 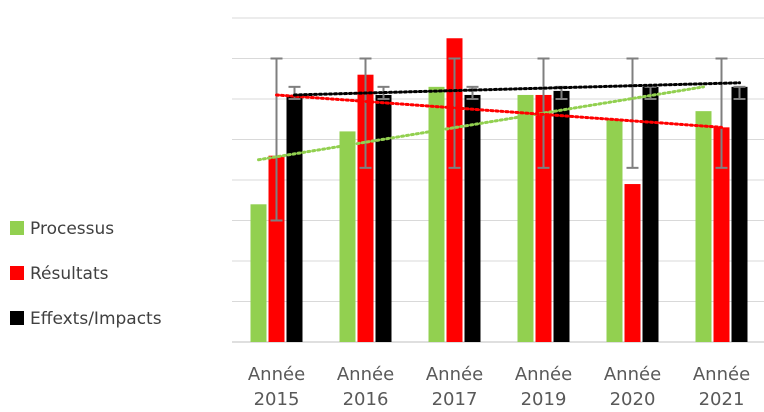 I want to click on error-bar-r-sultats-2015, so click(x=276, y=139).